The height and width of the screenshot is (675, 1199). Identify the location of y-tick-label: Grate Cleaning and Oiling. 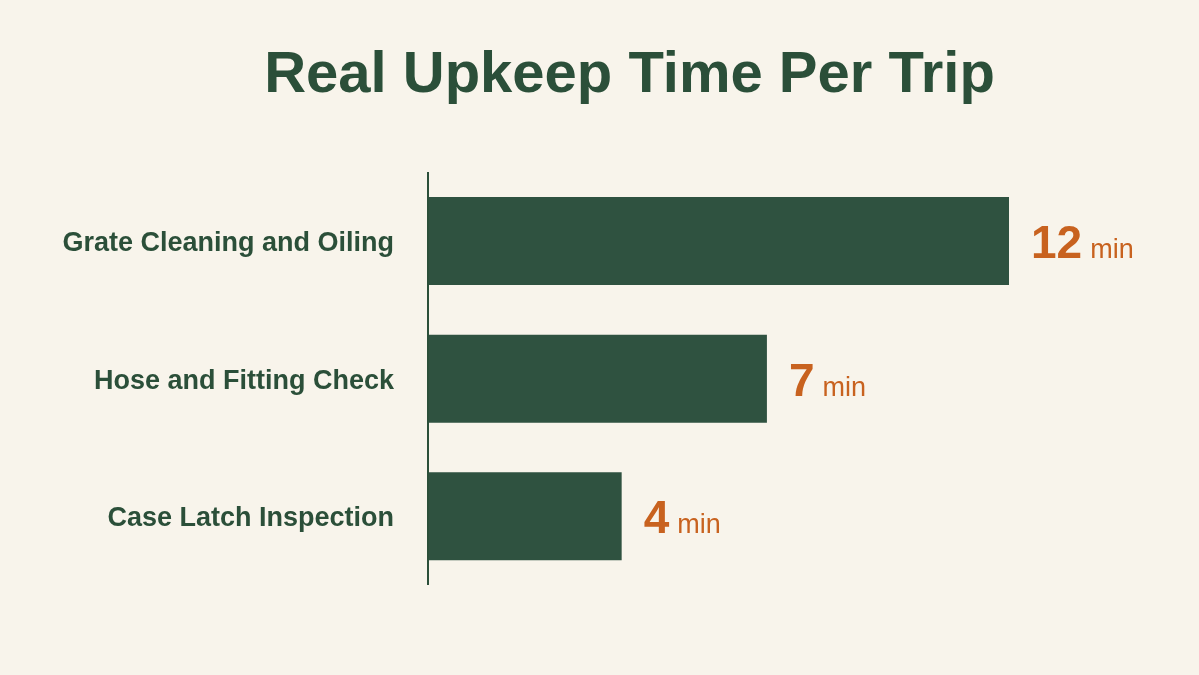
(228, 241).